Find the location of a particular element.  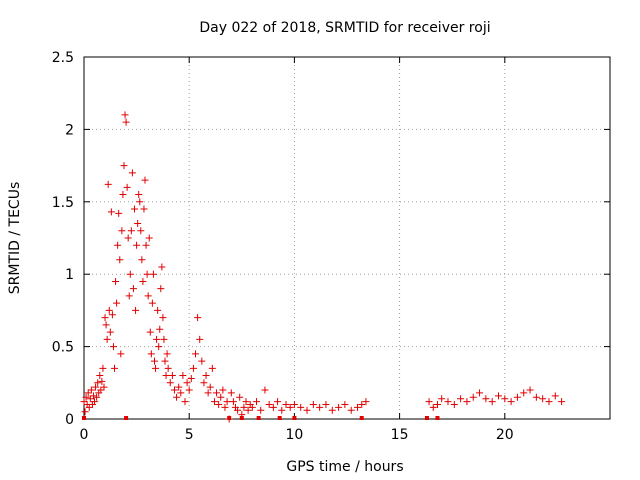

x-axis-label: GPS time / hours is located at coordinates (344, 467).